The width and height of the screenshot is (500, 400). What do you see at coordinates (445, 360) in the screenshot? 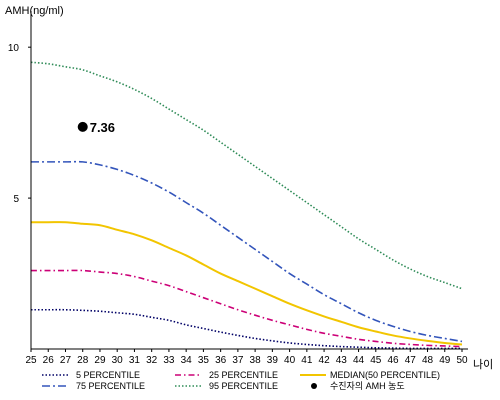
I see `x-tick-label: 49` at bounding box center [445, 360].